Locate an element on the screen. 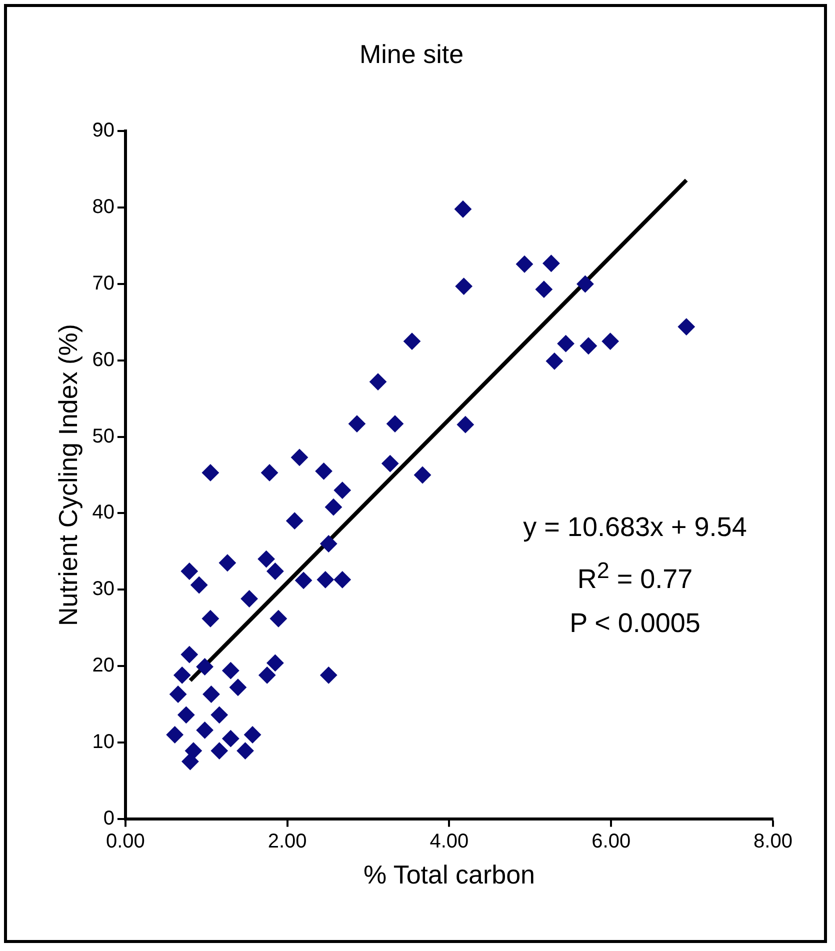 This screenshot has width=835, height=951. x-tick-label: 4.00 is located at coordinates (449, 841).